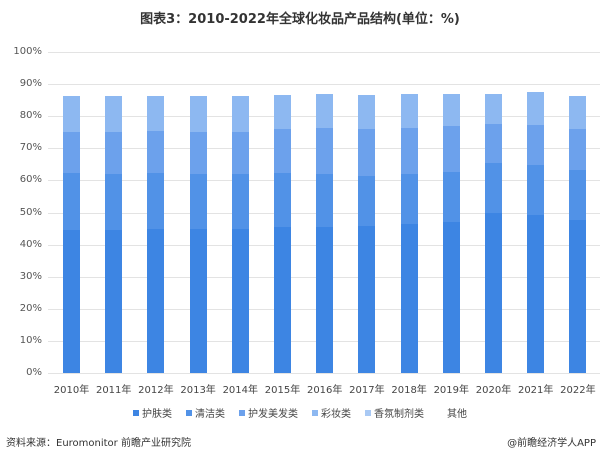  Describe the element at coordinates (457, 414) in the screenshot. I see `legend-label: 其他` at that location.